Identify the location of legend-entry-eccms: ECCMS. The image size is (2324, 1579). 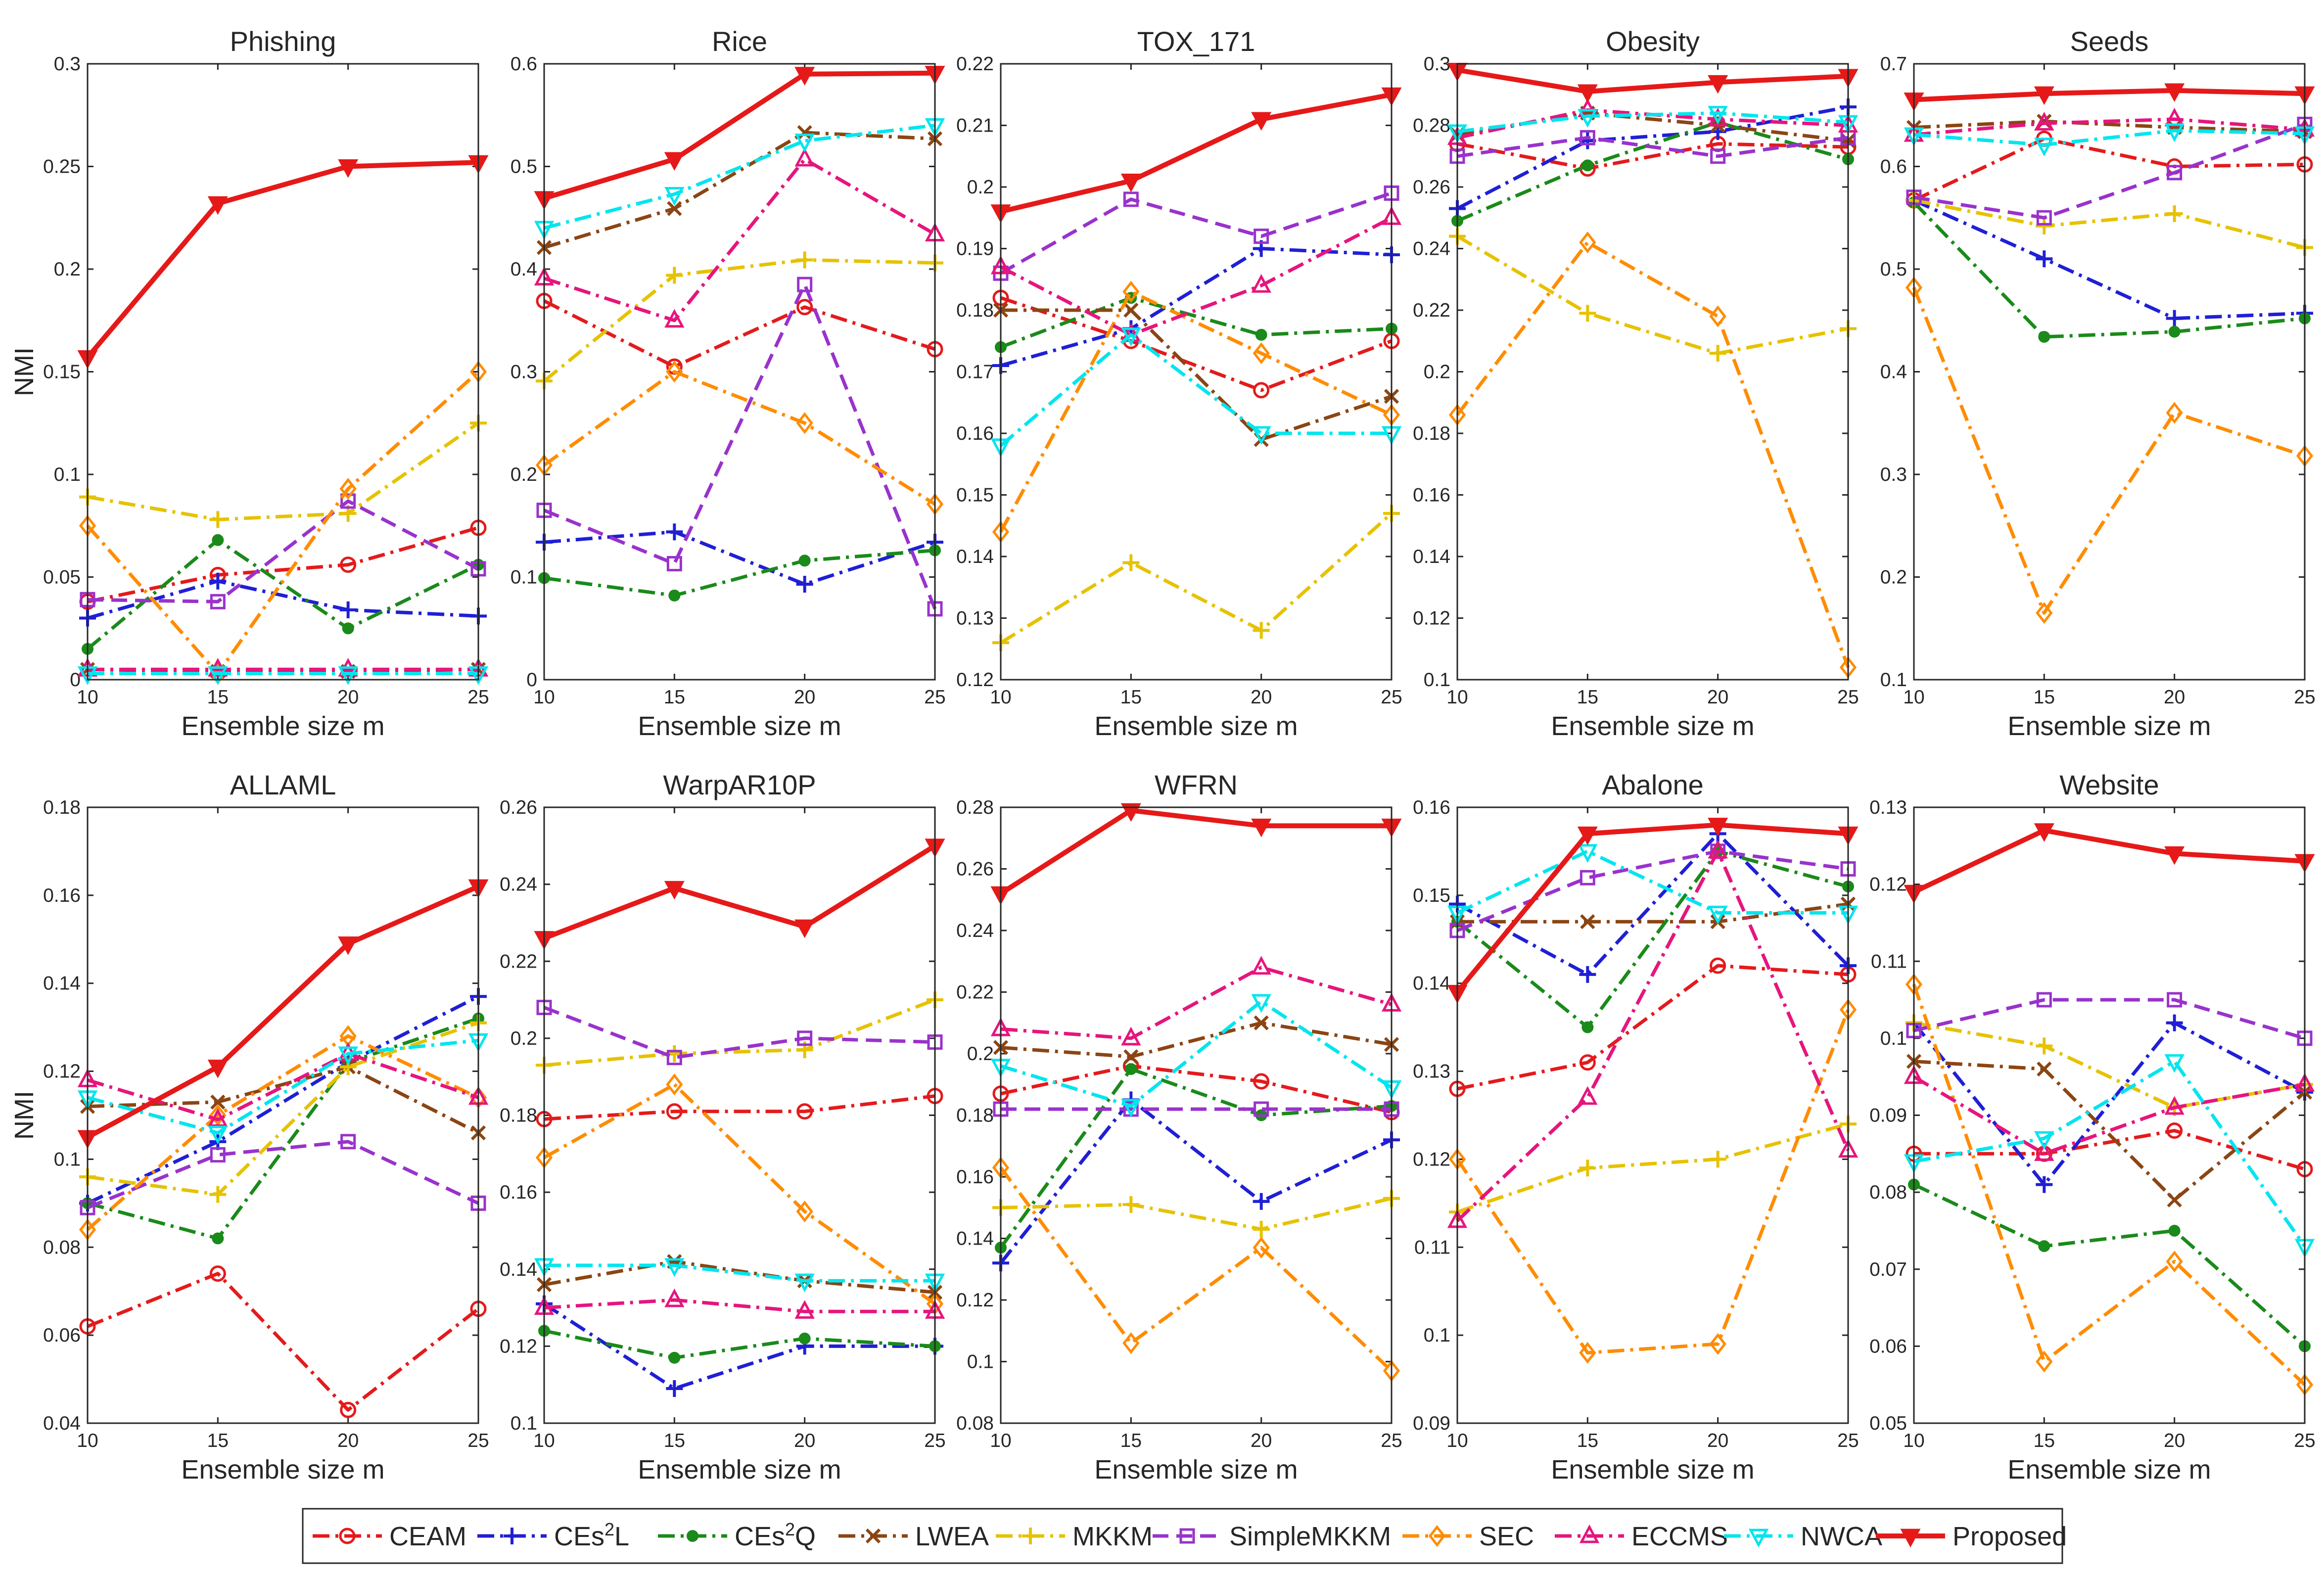
(1641, 1537).